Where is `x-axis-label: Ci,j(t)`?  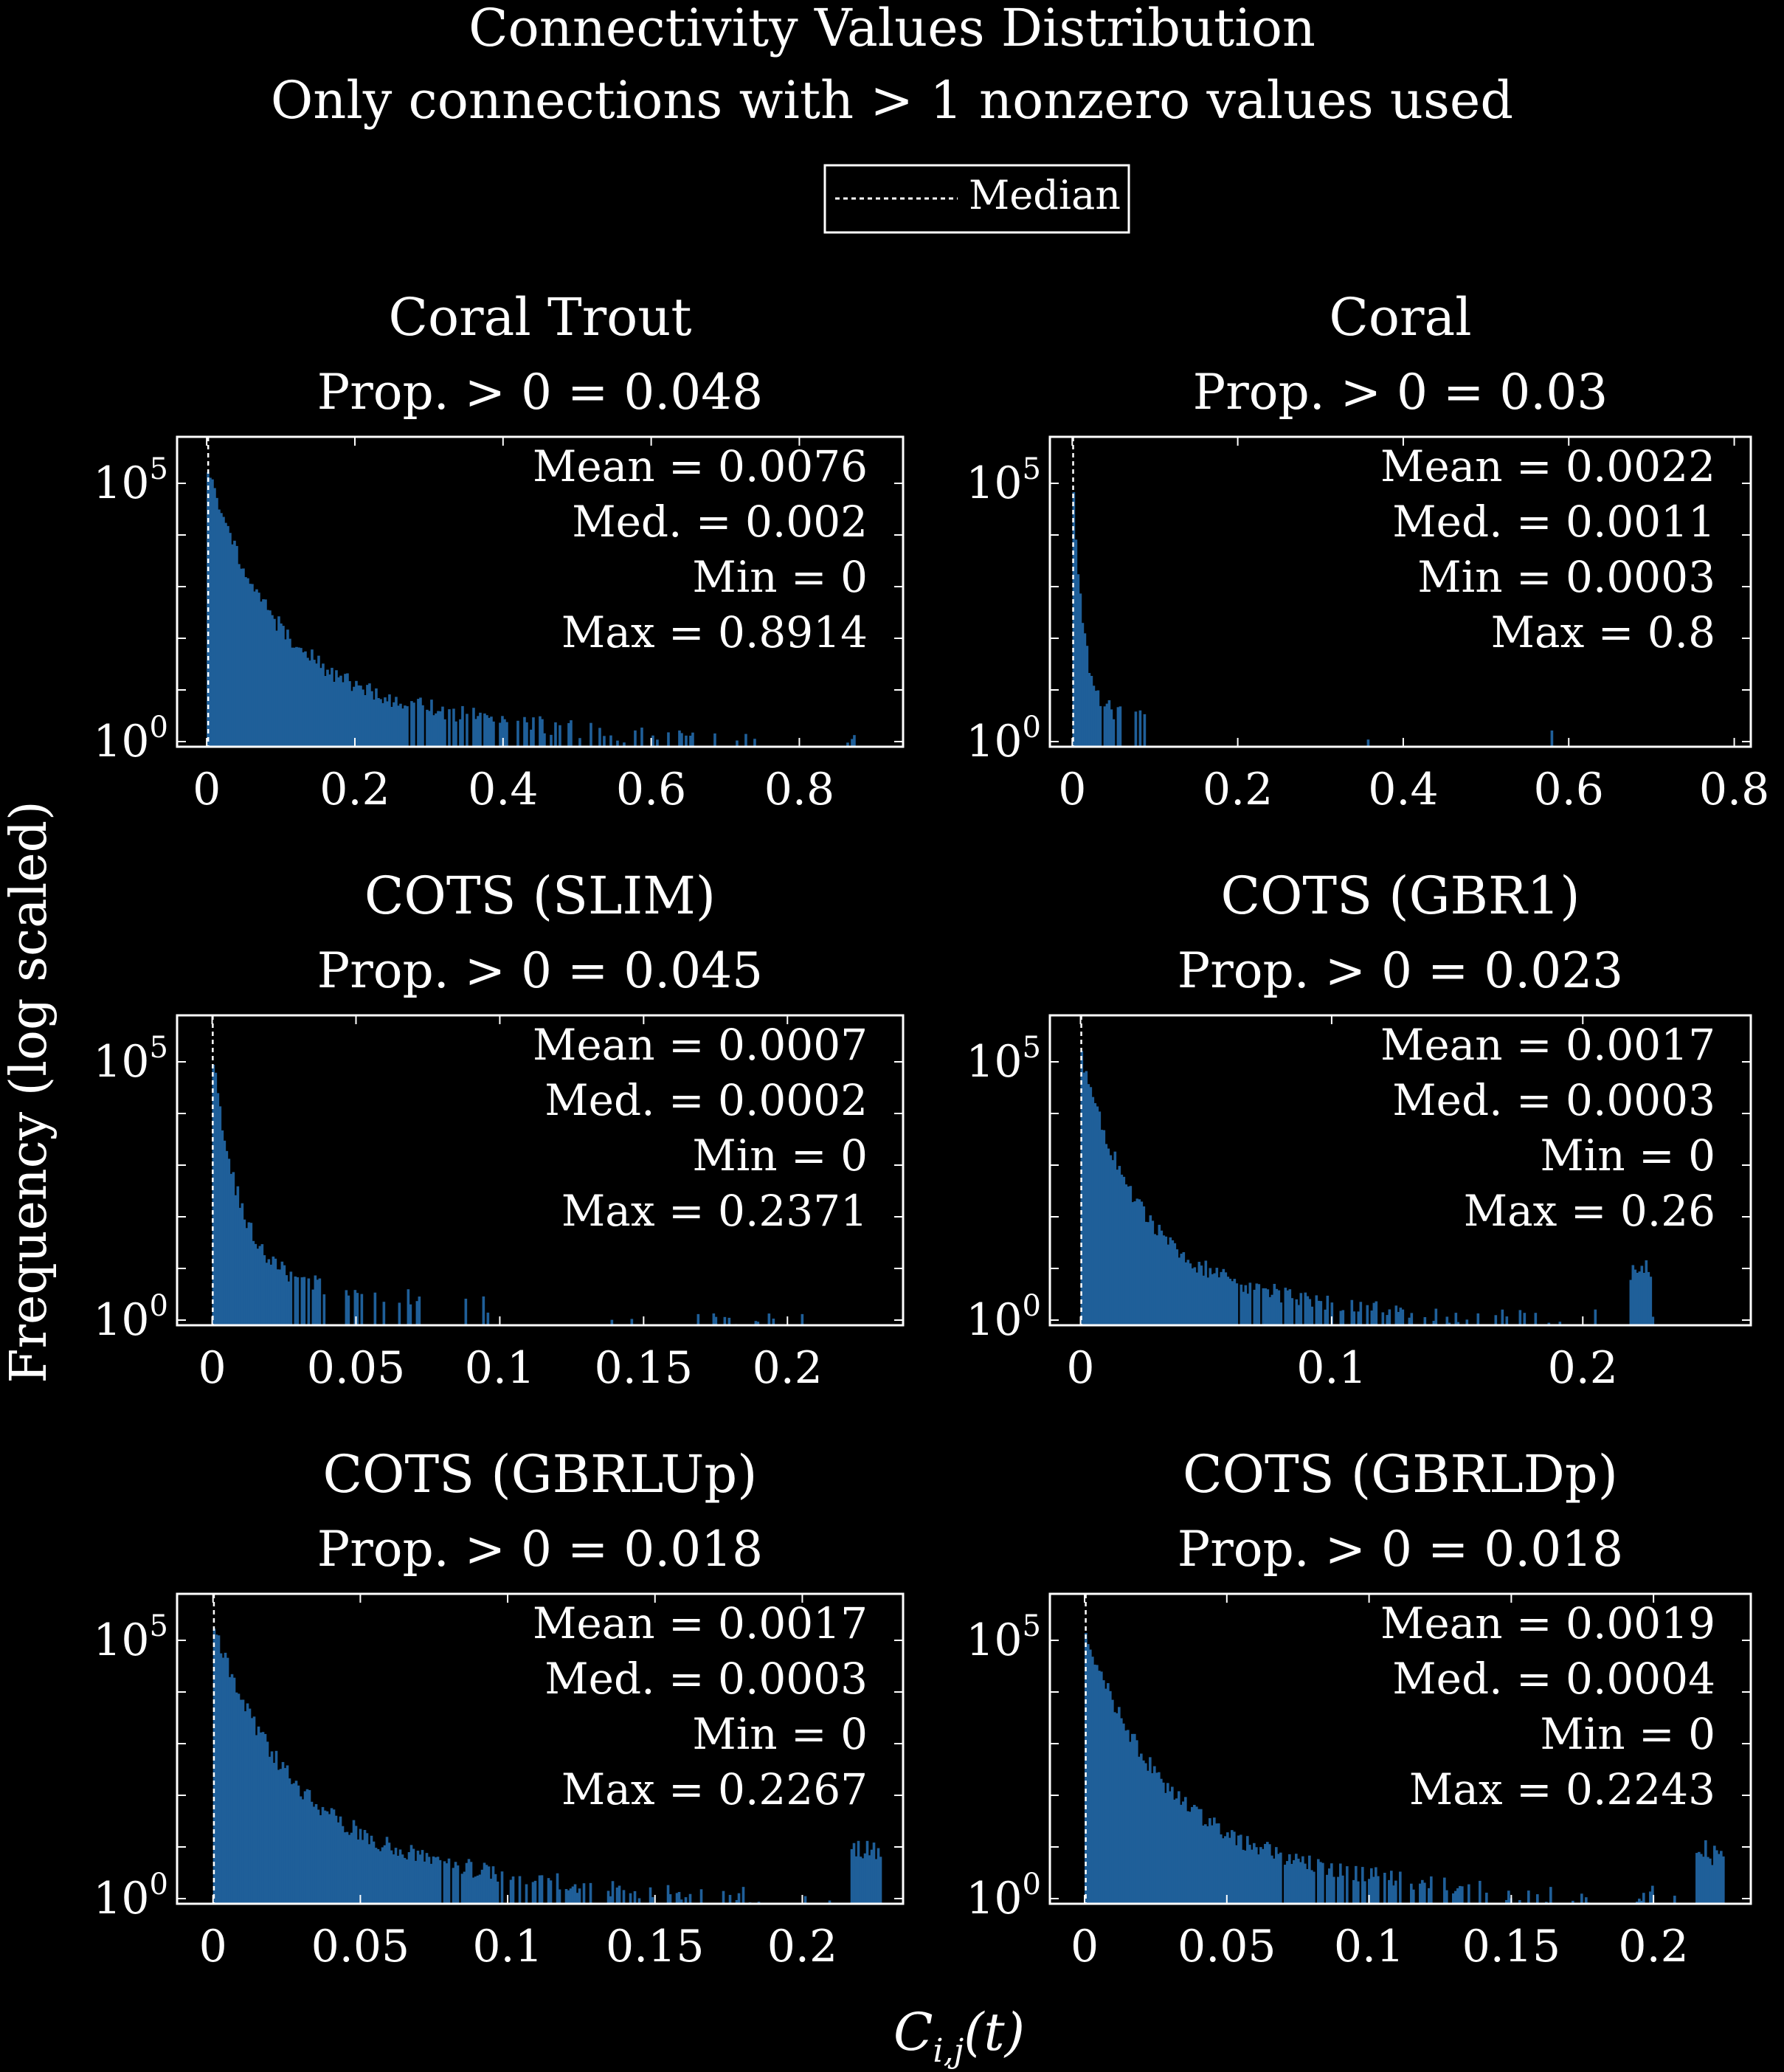 x-axis-label: Ci,j(t) is located at coordinates (959, 2036).